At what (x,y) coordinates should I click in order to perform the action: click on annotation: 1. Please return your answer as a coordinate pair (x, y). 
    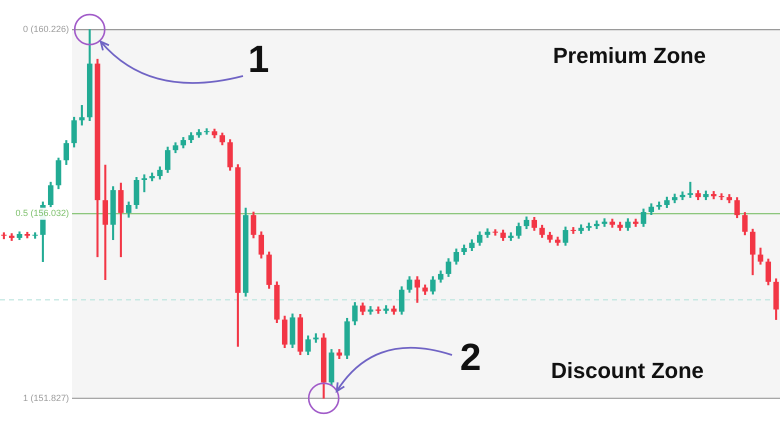
    Looking at the image, I should click on (259, 60).